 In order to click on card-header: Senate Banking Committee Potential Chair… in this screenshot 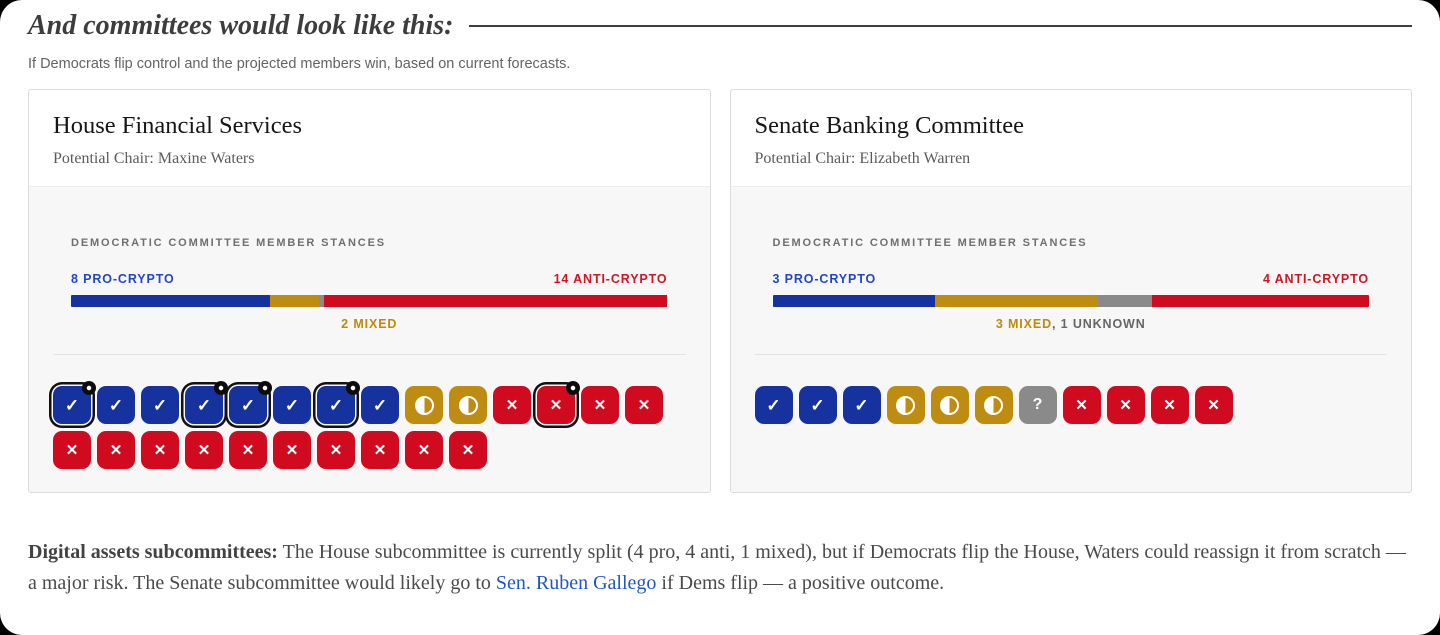, I will do `click(1070, 138)`.